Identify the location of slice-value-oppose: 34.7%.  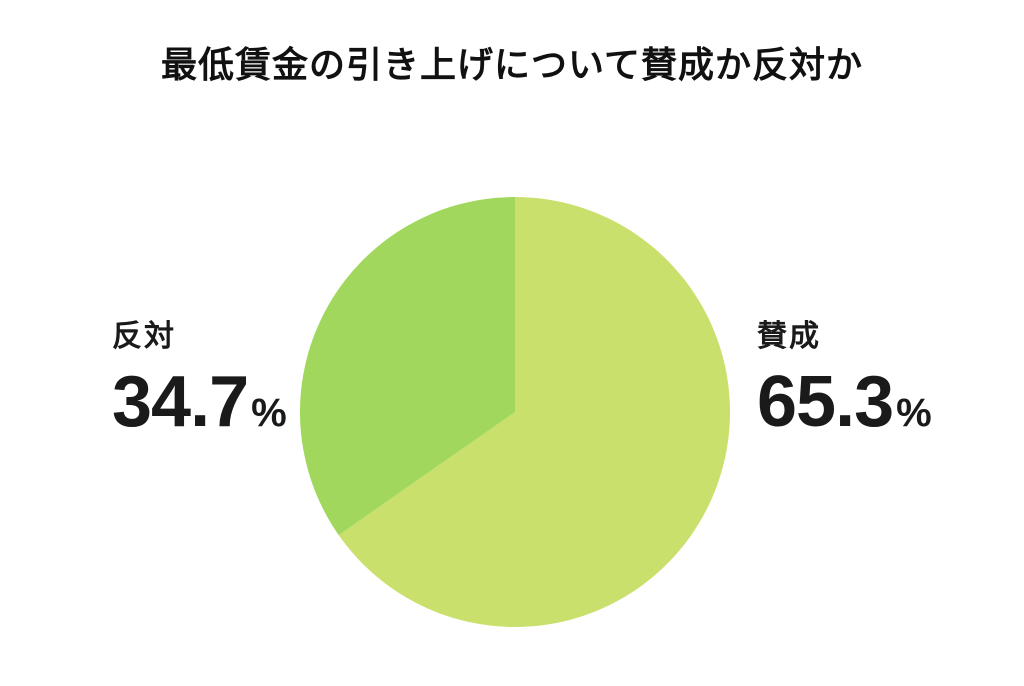
(199, 402).